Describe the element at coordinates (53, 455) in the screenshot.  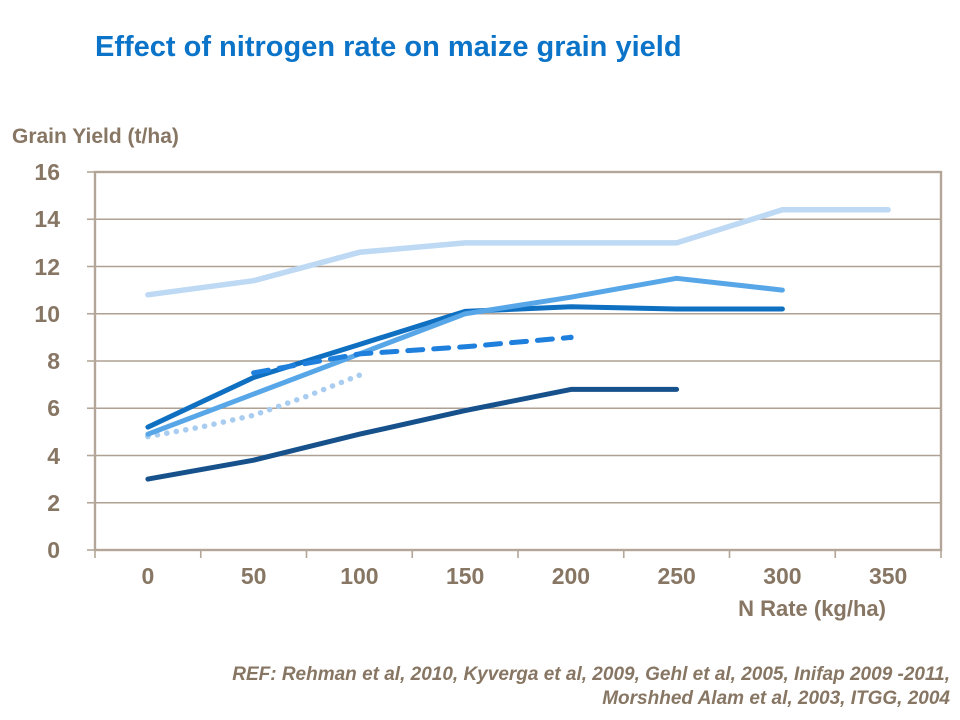
I see `y-tick-label: 4` at that location.